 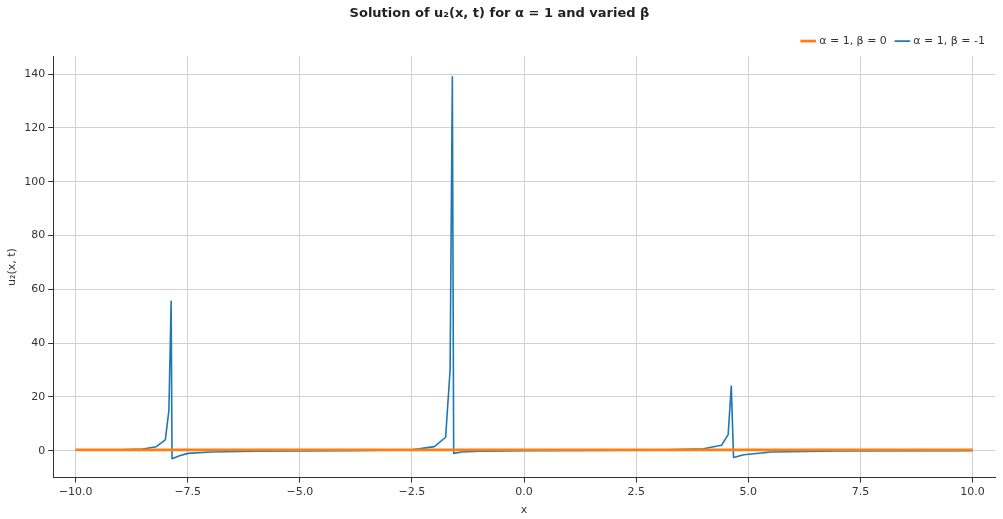 What do you see at coordinates (35, 73) in the screenshot?
I see `y-tick-label: 140` at bounding box center [35, 73].